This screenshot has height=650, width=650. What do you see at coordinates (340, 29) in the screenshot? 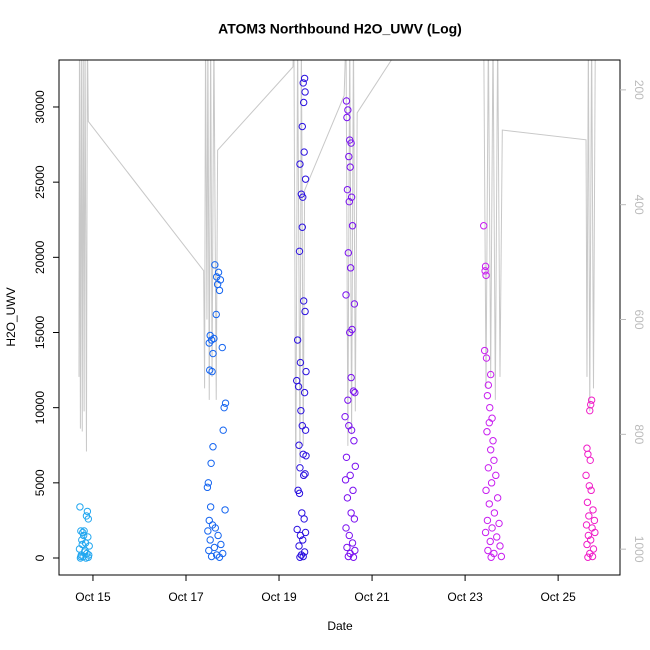
I see `chart-title: ATOM3 Northbound H2O_UWV (Log)` at bounding box center [340, 29].